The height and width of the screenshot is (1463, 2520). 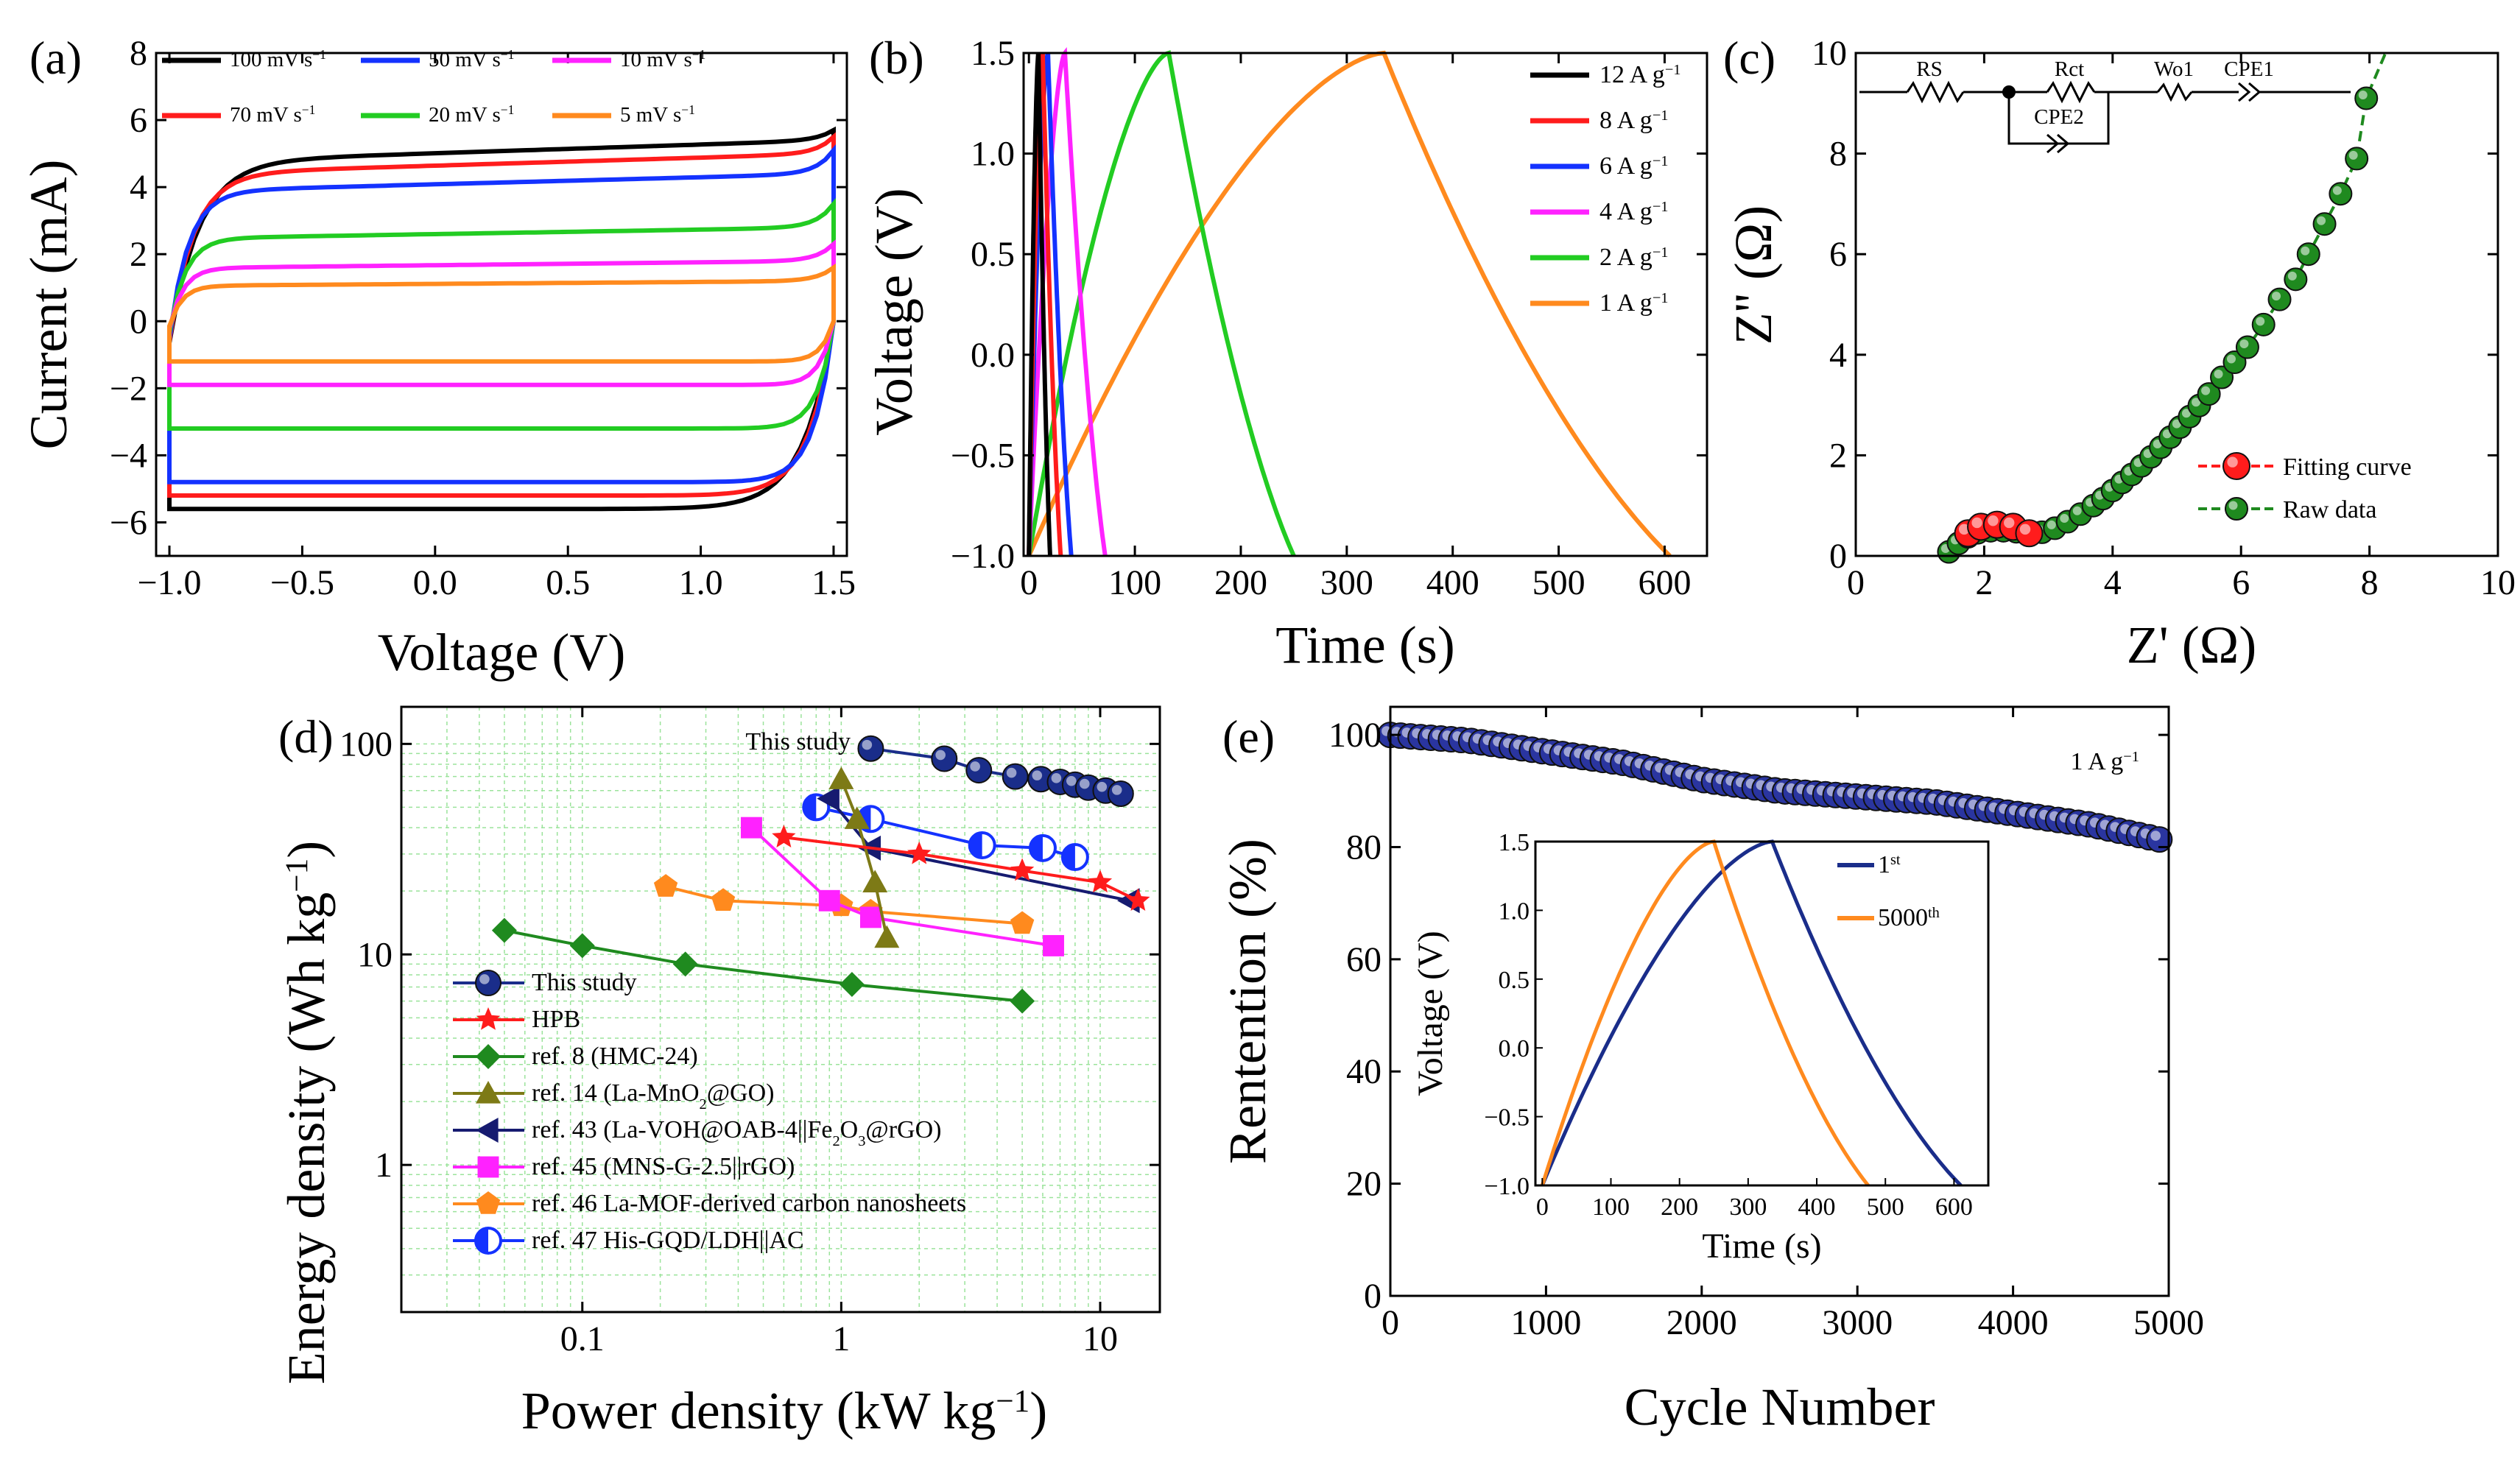 I want to click on inset-legend-label: 1st, so click(x=1890, y=865).